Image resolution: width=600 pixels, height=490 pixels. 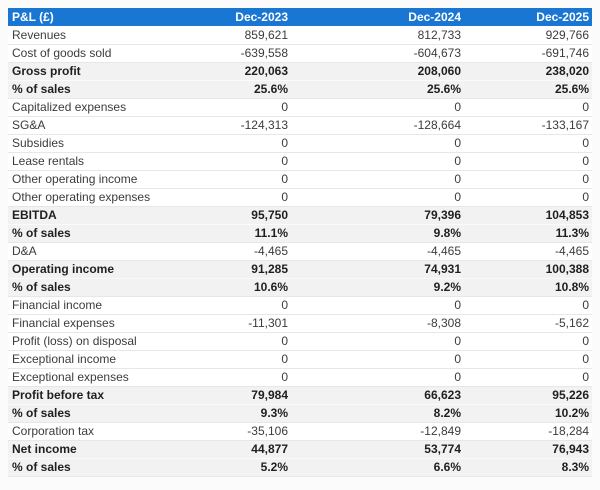 What do you see at coordinates (89, 53) in the screenshot?
I see `row-label: Cost of goods sold` at bounding box center [89, 53].